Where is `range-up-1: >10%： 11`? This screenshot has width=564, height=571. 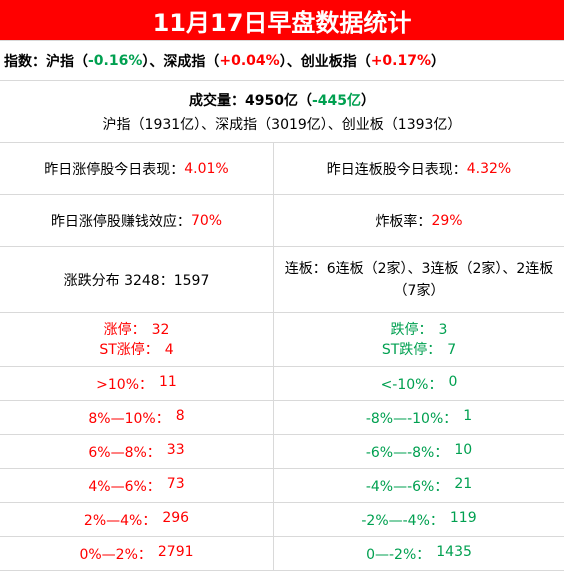
range-up-1: >10%： 11 is located at coordinates (137, 384).